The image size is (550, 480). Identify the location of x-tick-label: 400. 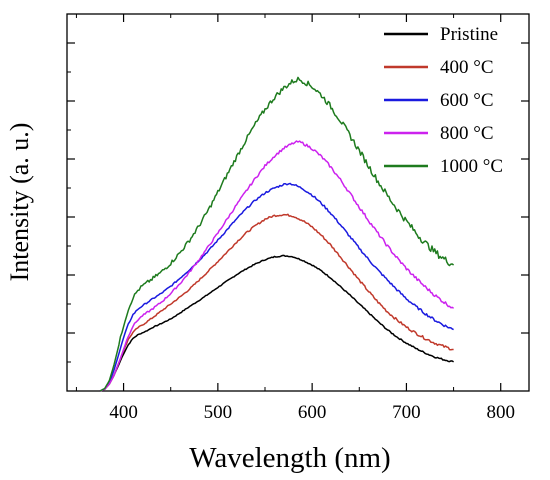
(123, 412).